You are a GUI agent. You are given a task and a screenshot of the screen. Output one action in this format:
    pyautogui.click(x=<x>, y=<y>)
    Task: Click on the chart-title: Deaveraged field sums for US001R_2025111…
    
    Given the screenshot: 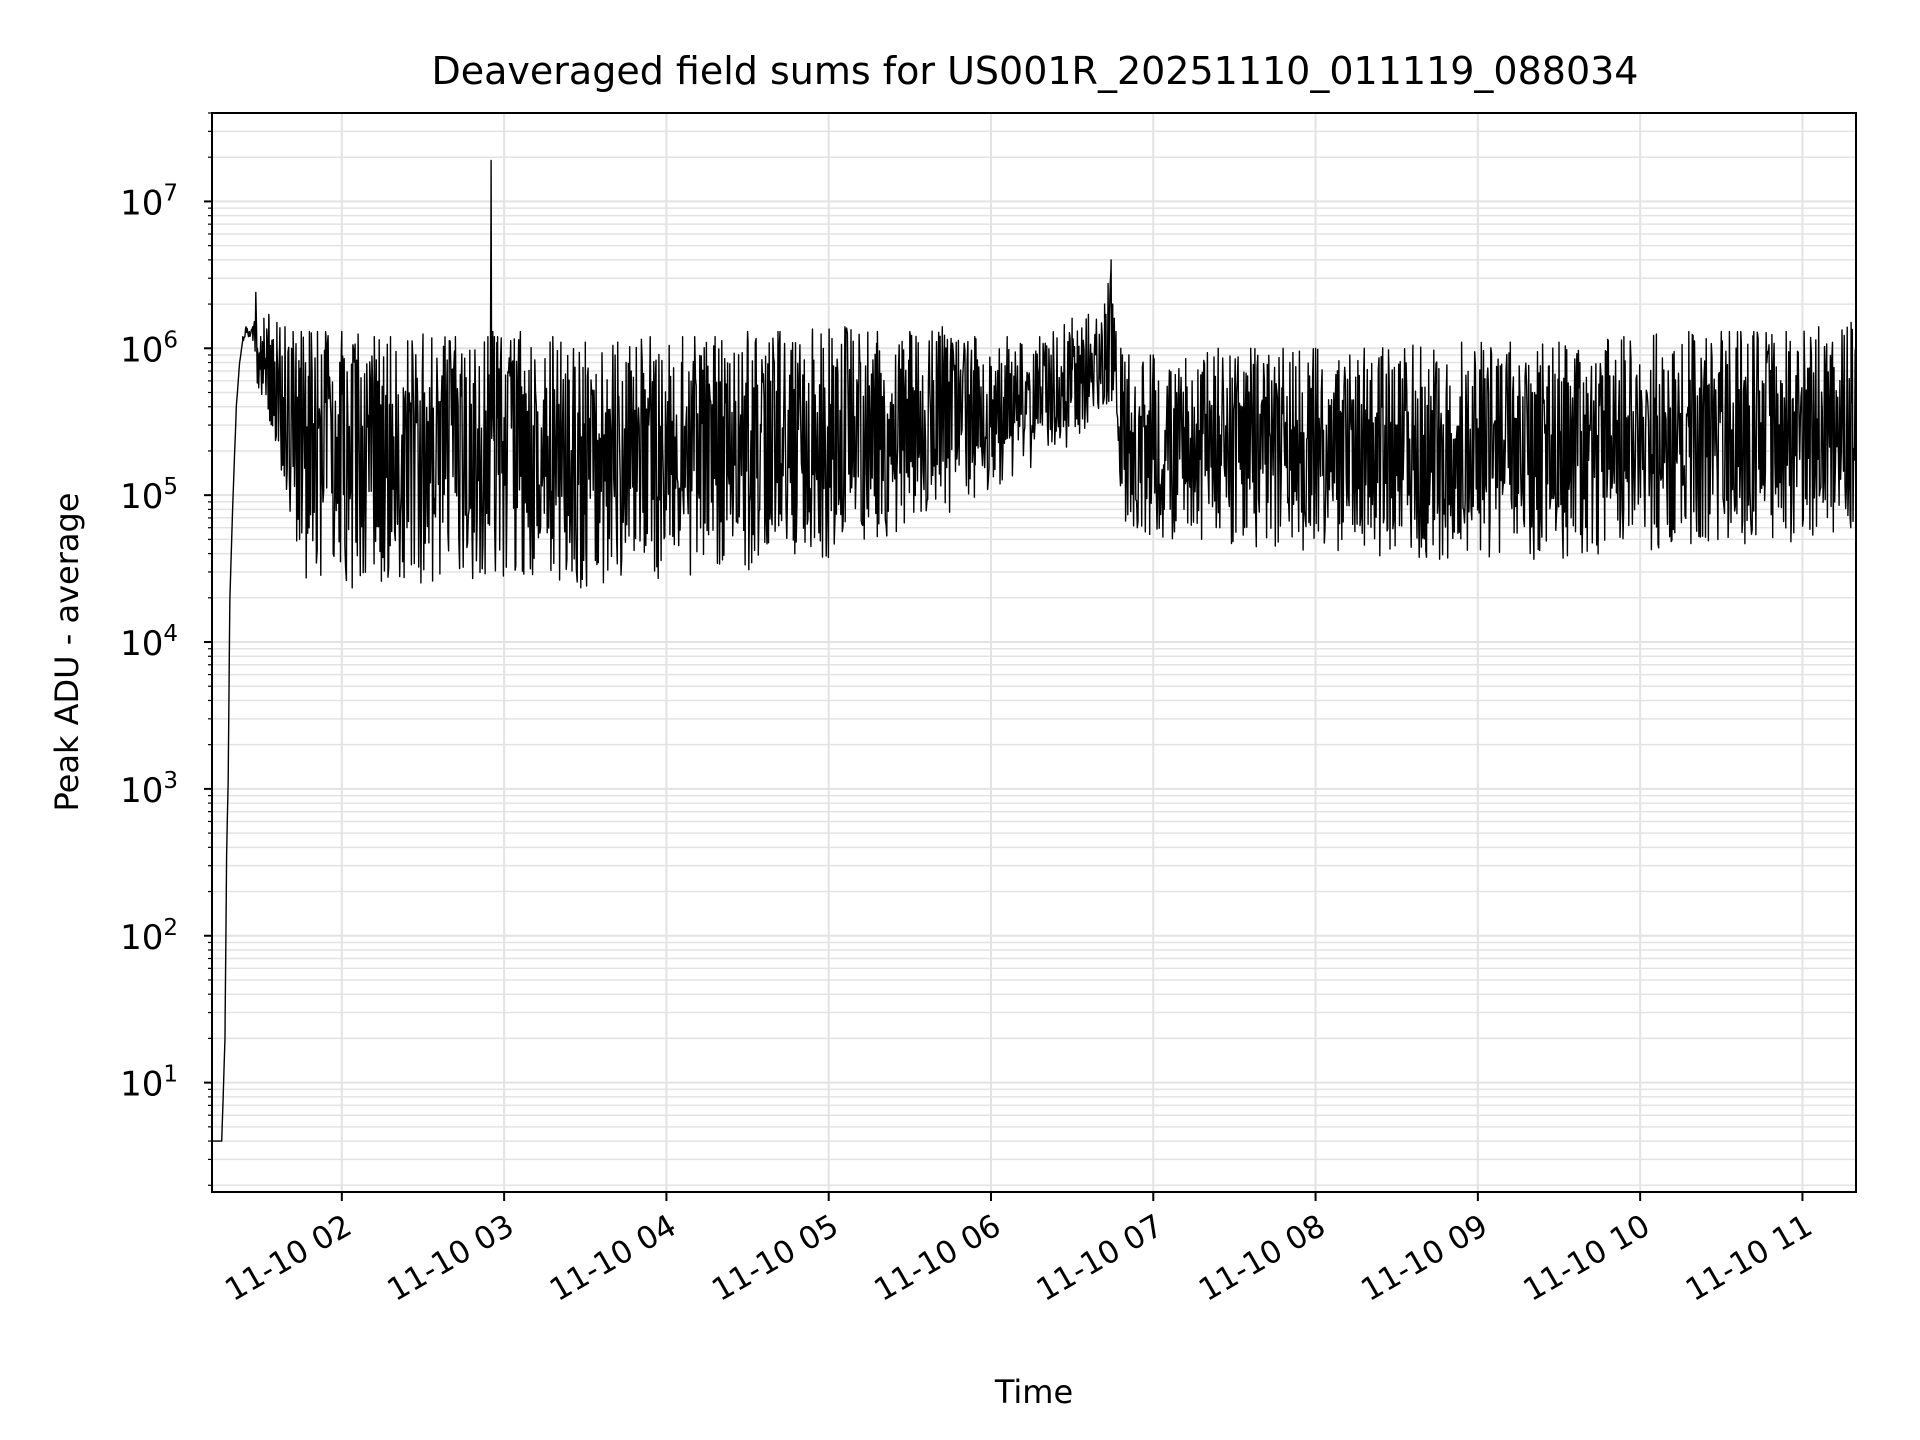 What is the action you would take?
    pyautogui.click(x=1035, y=71)
    